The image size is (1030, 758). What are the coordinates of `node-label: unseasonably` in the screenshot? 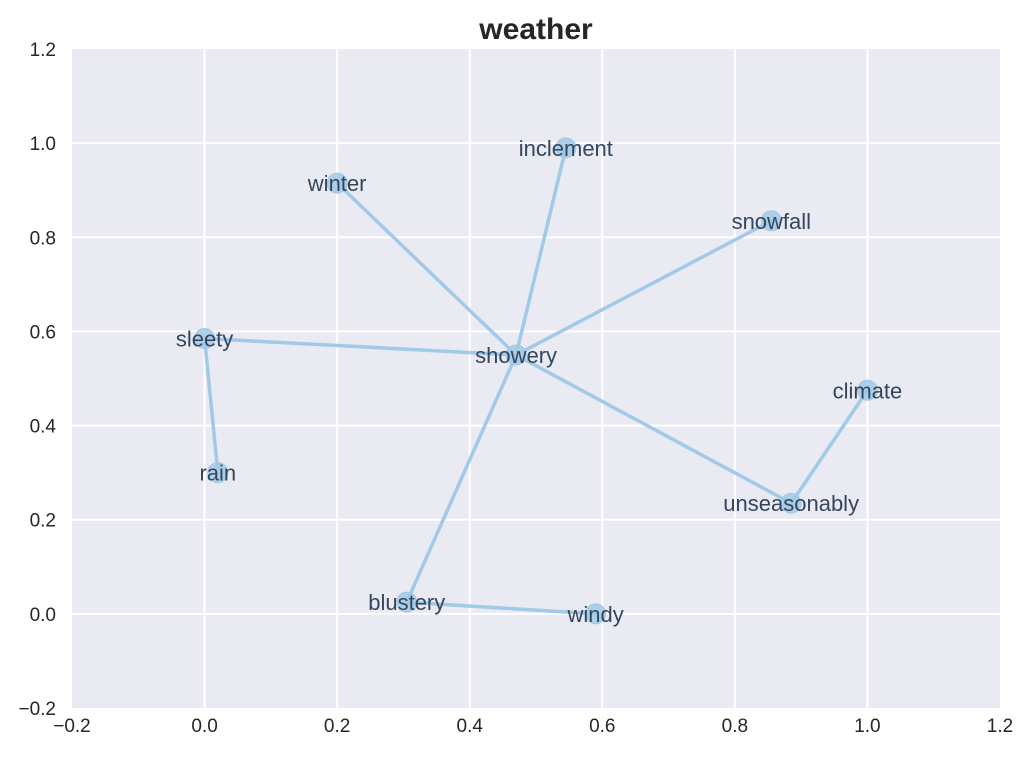 It's located at (791, 503).